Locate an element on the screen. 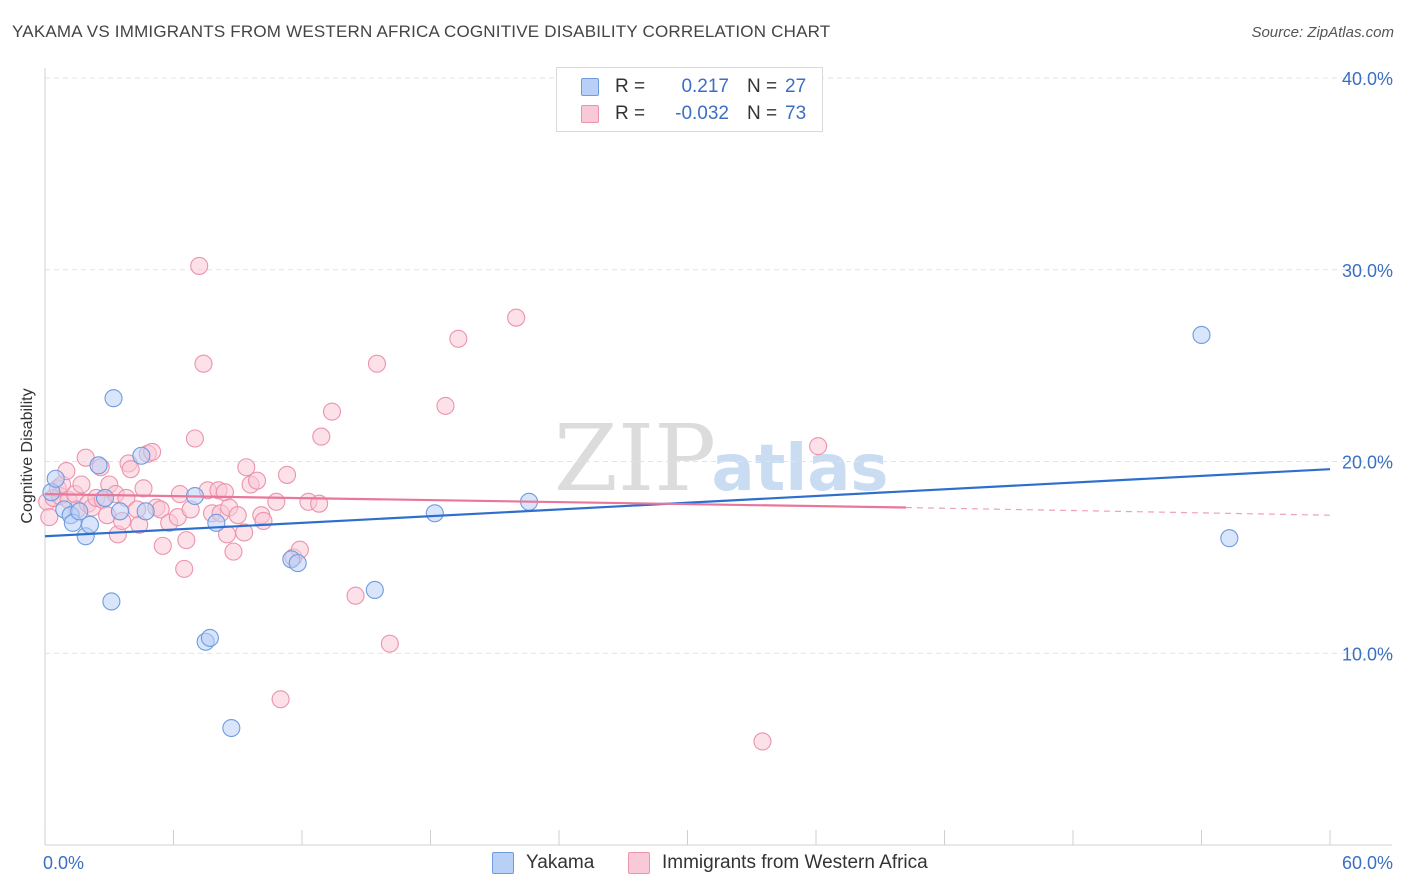 This screenshot has height=892, width=1406. trend-lines is located at coordinates (687, 503).